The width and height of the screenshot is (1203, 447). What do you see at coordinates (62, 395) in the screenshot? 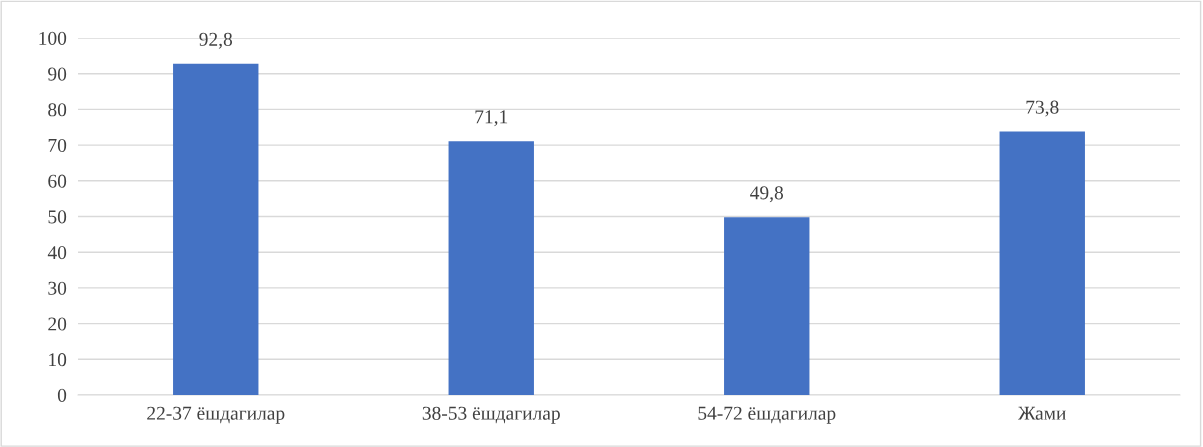
I see `y-tick-label: 0` at bounding box center [62, 395].